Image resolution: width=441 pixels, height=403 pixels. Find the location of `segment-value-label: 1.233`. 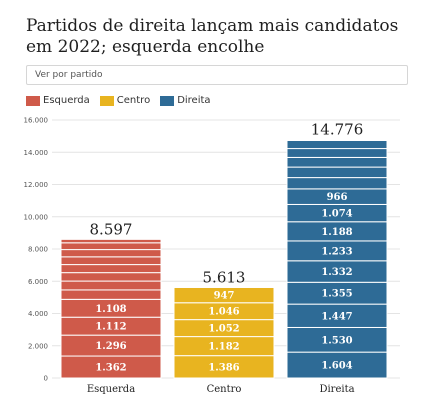

segment-value-label: 1.233 is located at coordinates (336, 251).